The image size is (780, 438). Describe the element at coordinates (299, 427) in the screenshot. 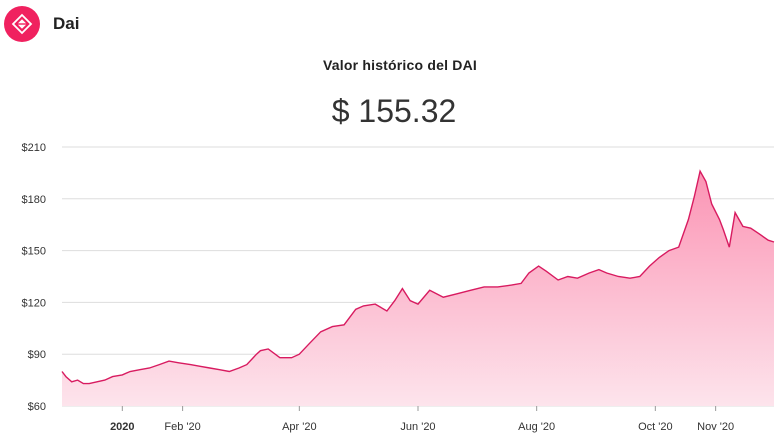

I see `x-tick-label: Apr '20` at that location.